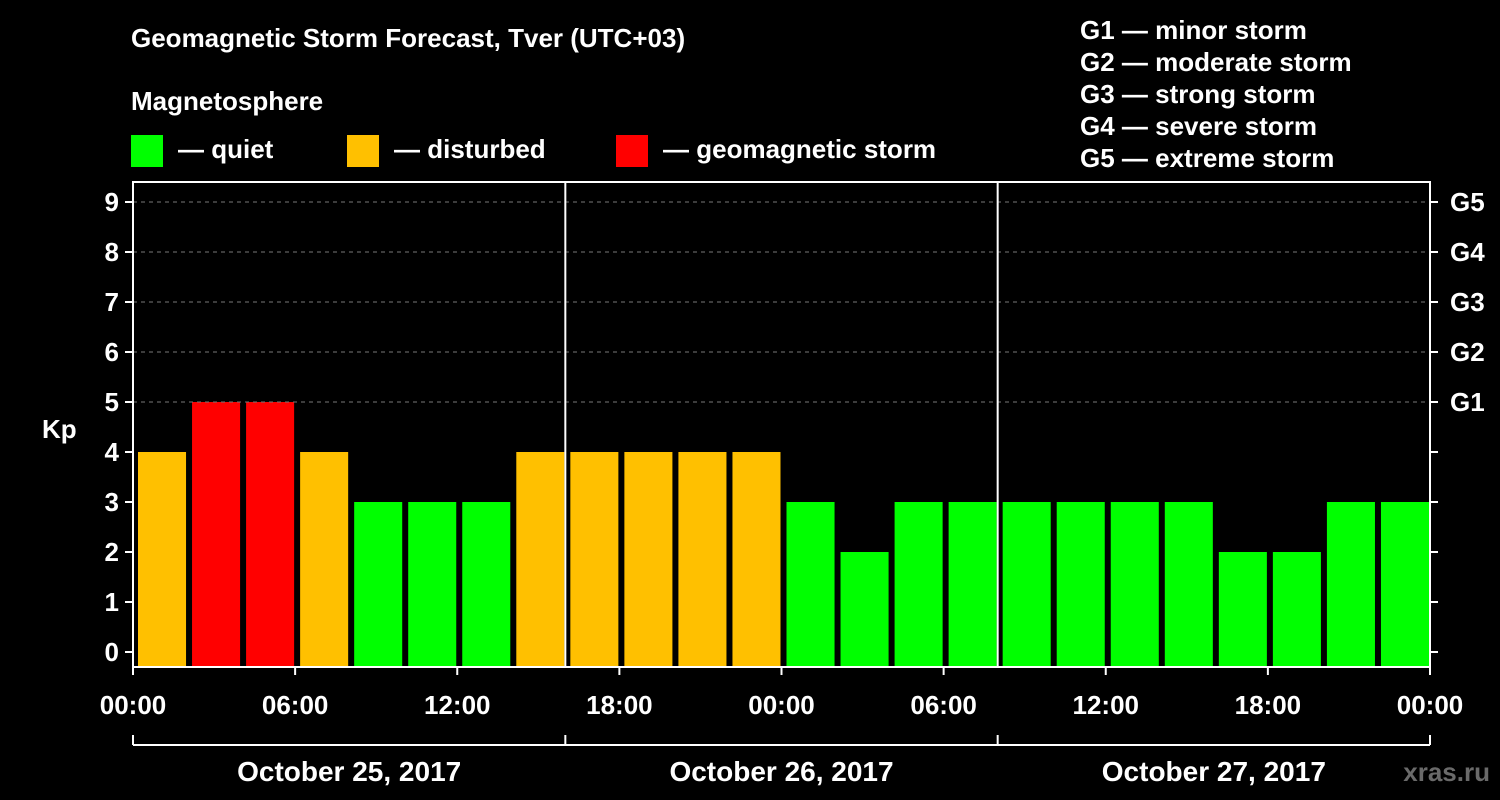  Describe the element at coordinates (800, 149) in the screenshot. I see `legend-label-storm: — geomagnetic storm` at that location.